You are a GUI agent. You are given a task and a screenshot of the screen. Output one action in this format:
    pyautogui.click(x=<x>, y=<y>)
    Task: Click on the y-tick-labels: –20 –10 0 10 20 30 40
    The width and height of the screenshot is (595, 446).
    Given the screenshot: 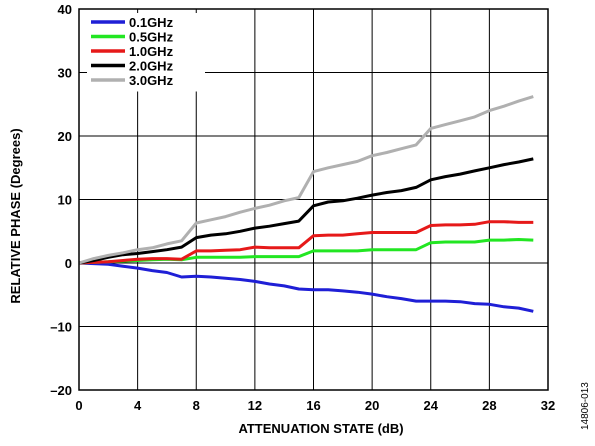 What is the action you would take?
    pyautogui.click(x=61, y=200)
    